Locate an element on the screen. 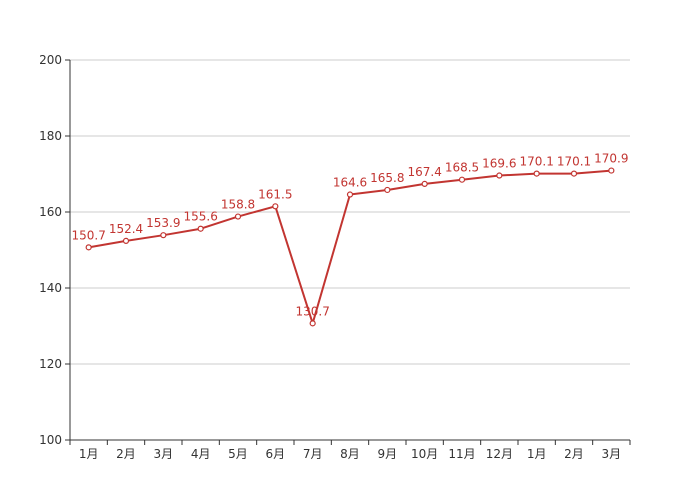 Image resolution: width=700 pixels, height=504 pixels. y-tick-label: 100 is located at coordinates (50, 440).